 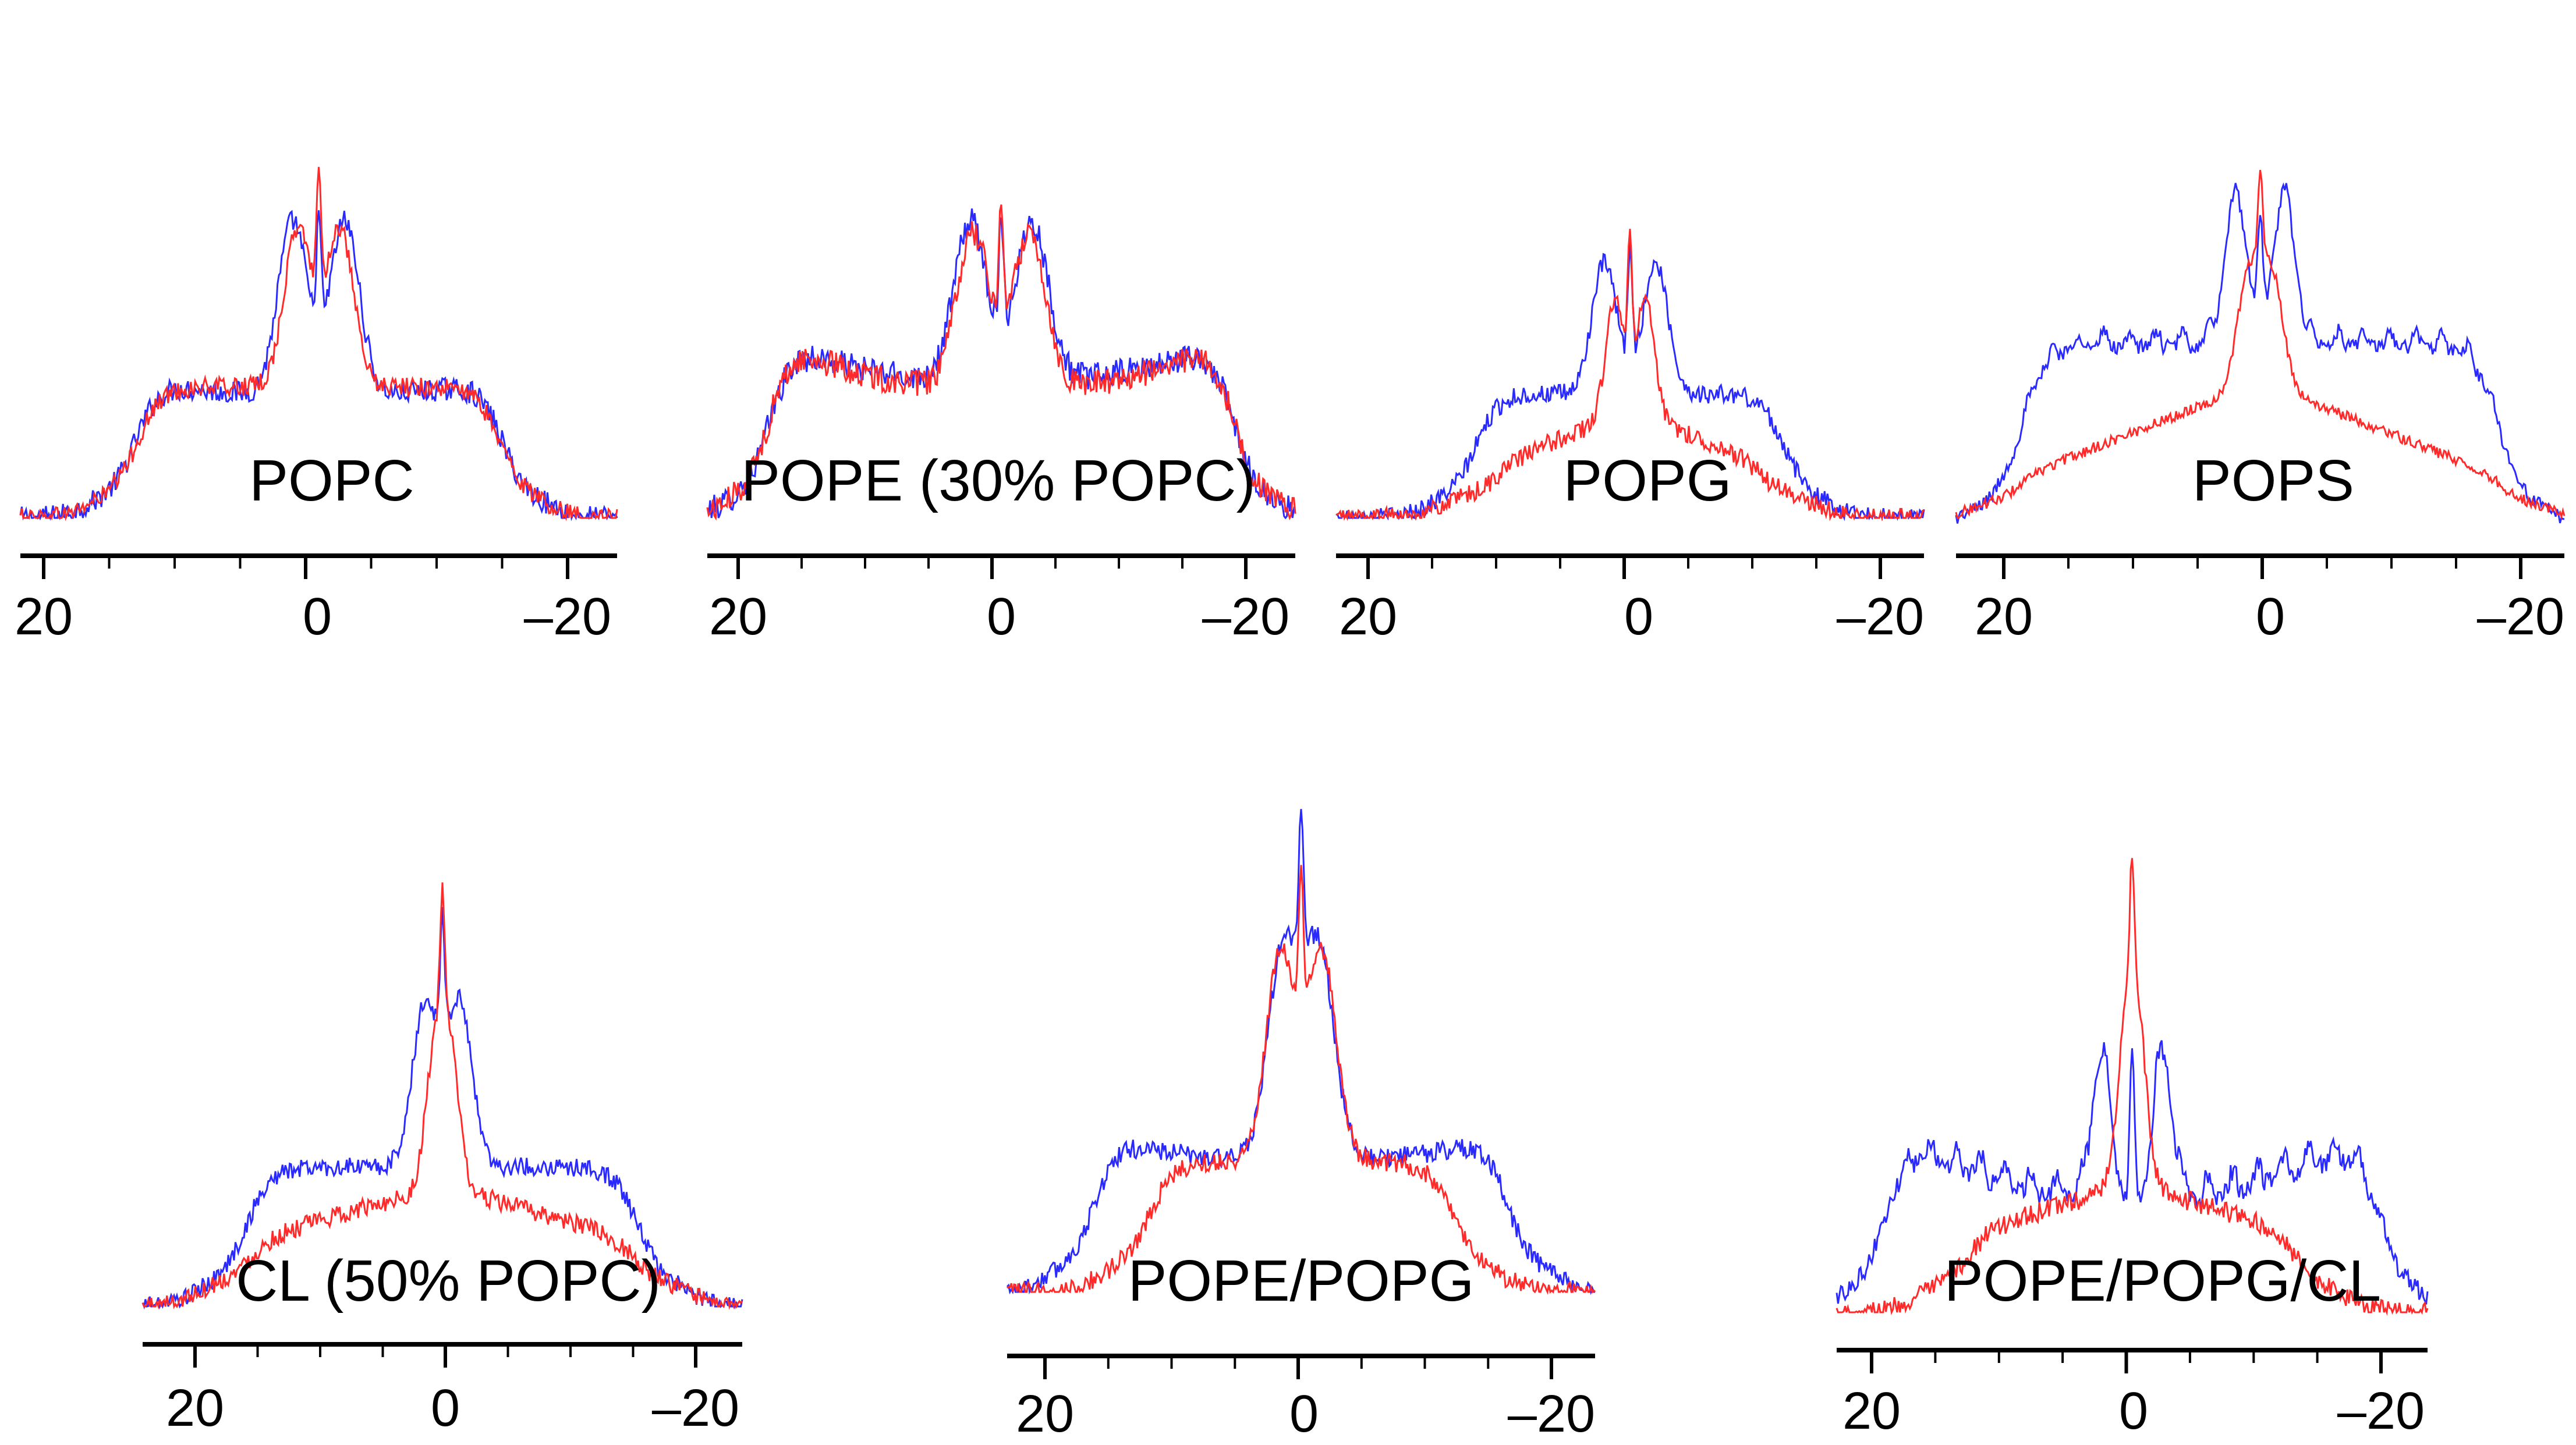 I want to click on panel-pope: POPE (30% POPC) 20 0 –20, so click(x=1001, y=425).